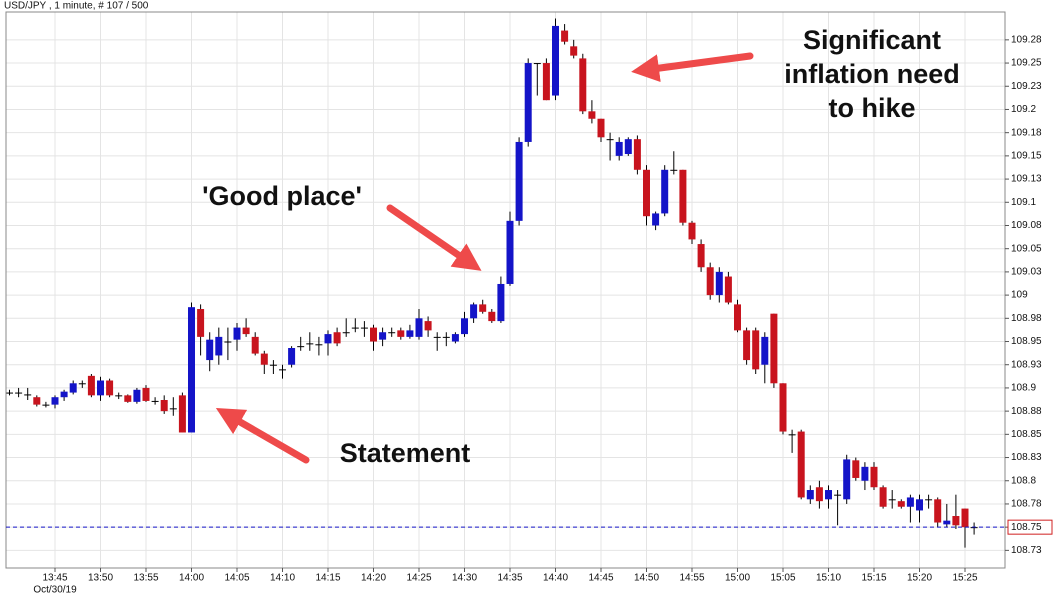 The height and width of the screenshot is (596, 1054). I want to click on x-tick-label: 14:30, so click(464, 578).